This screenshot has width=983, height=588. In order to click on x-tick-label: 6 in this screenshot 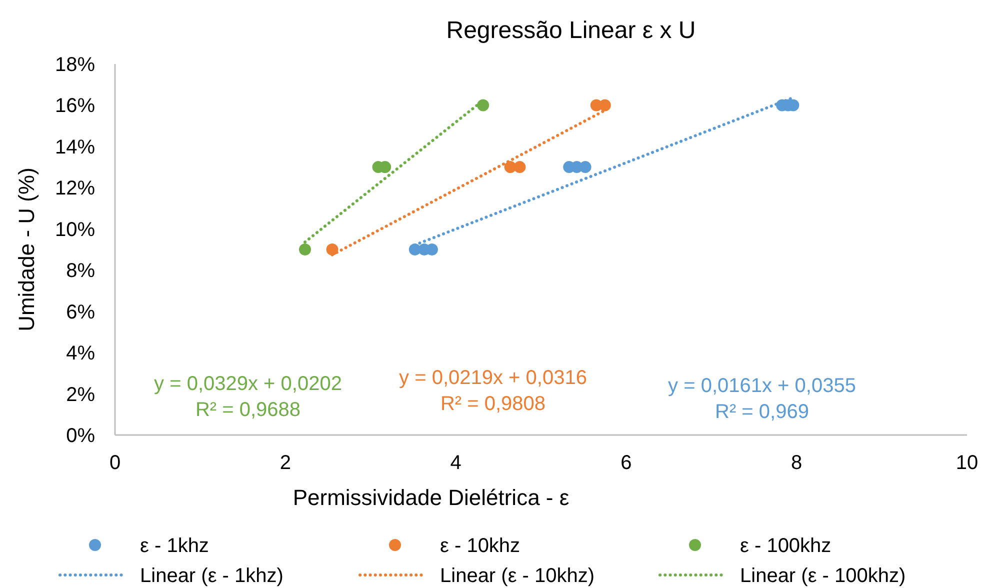, I will do `click(626, 463)`.